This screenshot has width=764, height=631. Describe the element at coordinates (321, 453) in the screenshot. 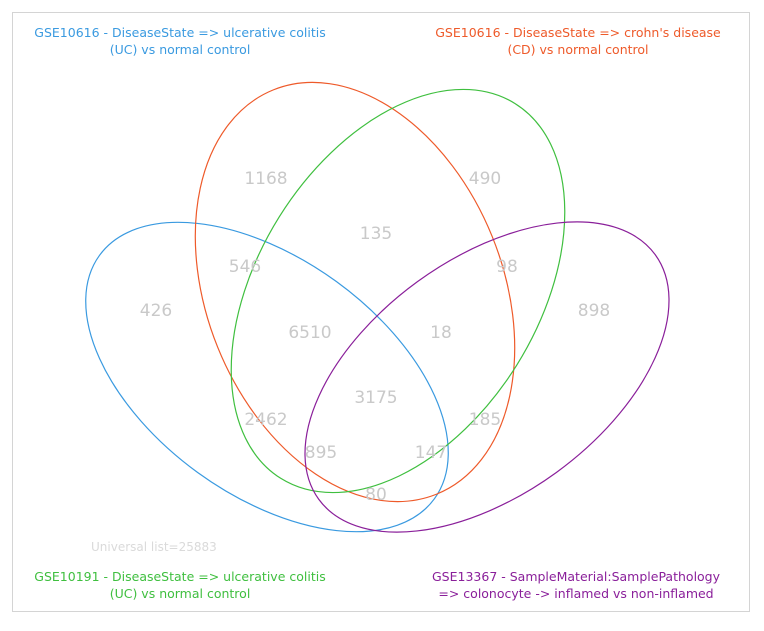

I see `region-count: 895` at that location.